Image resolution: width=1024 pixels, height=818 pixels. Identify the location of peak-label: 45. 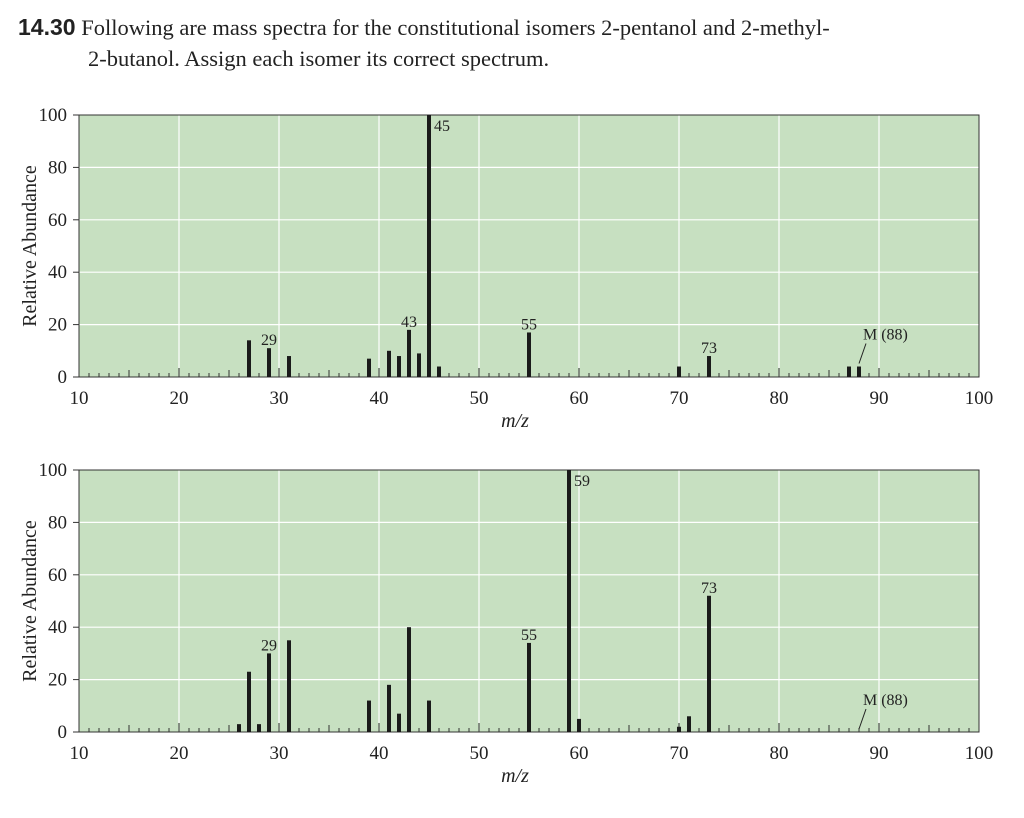
(442, 126).